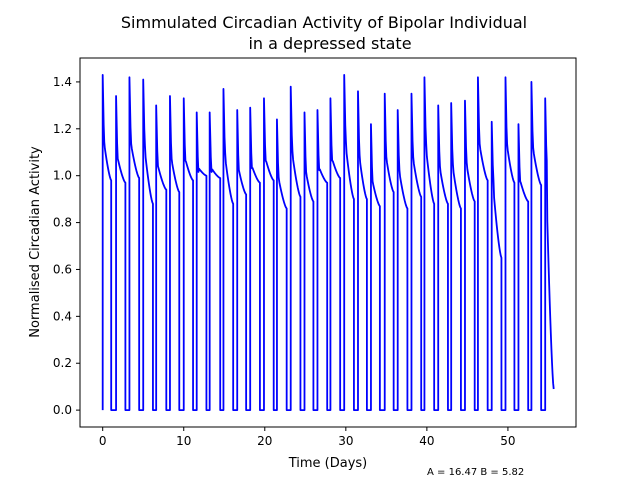  I want to click on x-axis-label: Time (Days), so click(328, 463).